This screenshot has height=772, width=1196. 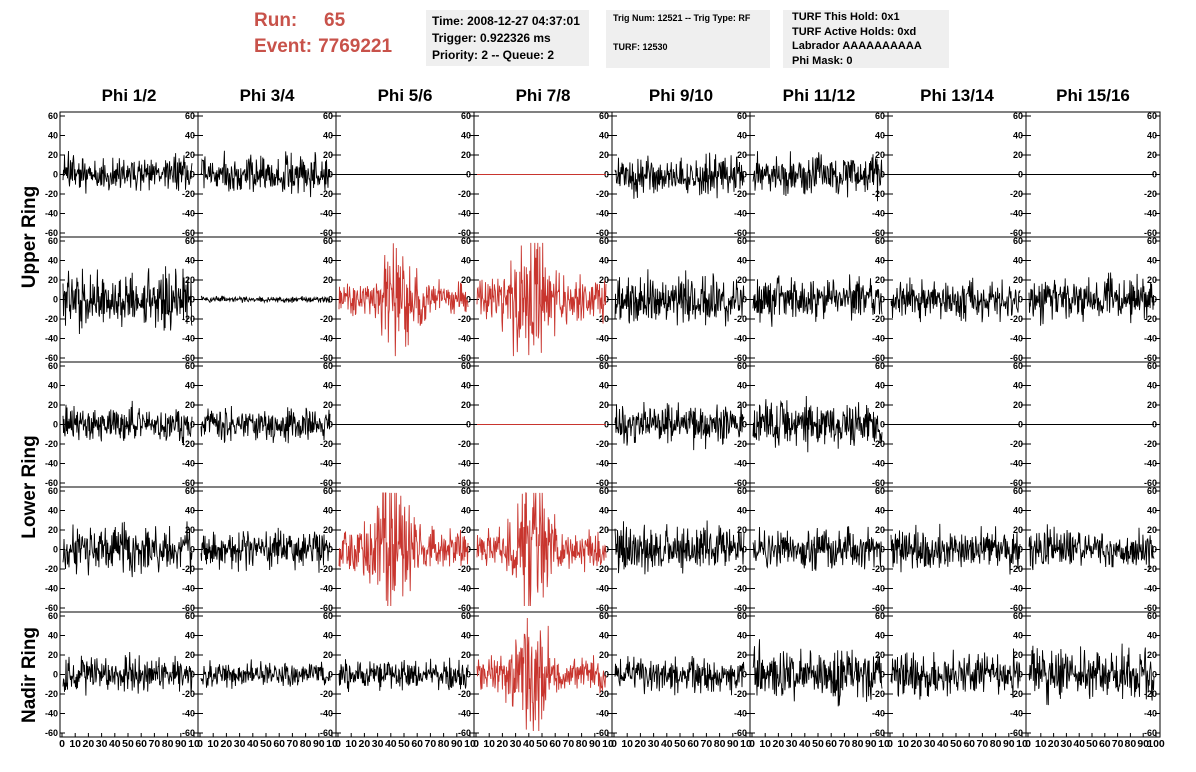 I want to click on column-label-phi-15-16: Phi 15/16, so click(x=1093, y=95).